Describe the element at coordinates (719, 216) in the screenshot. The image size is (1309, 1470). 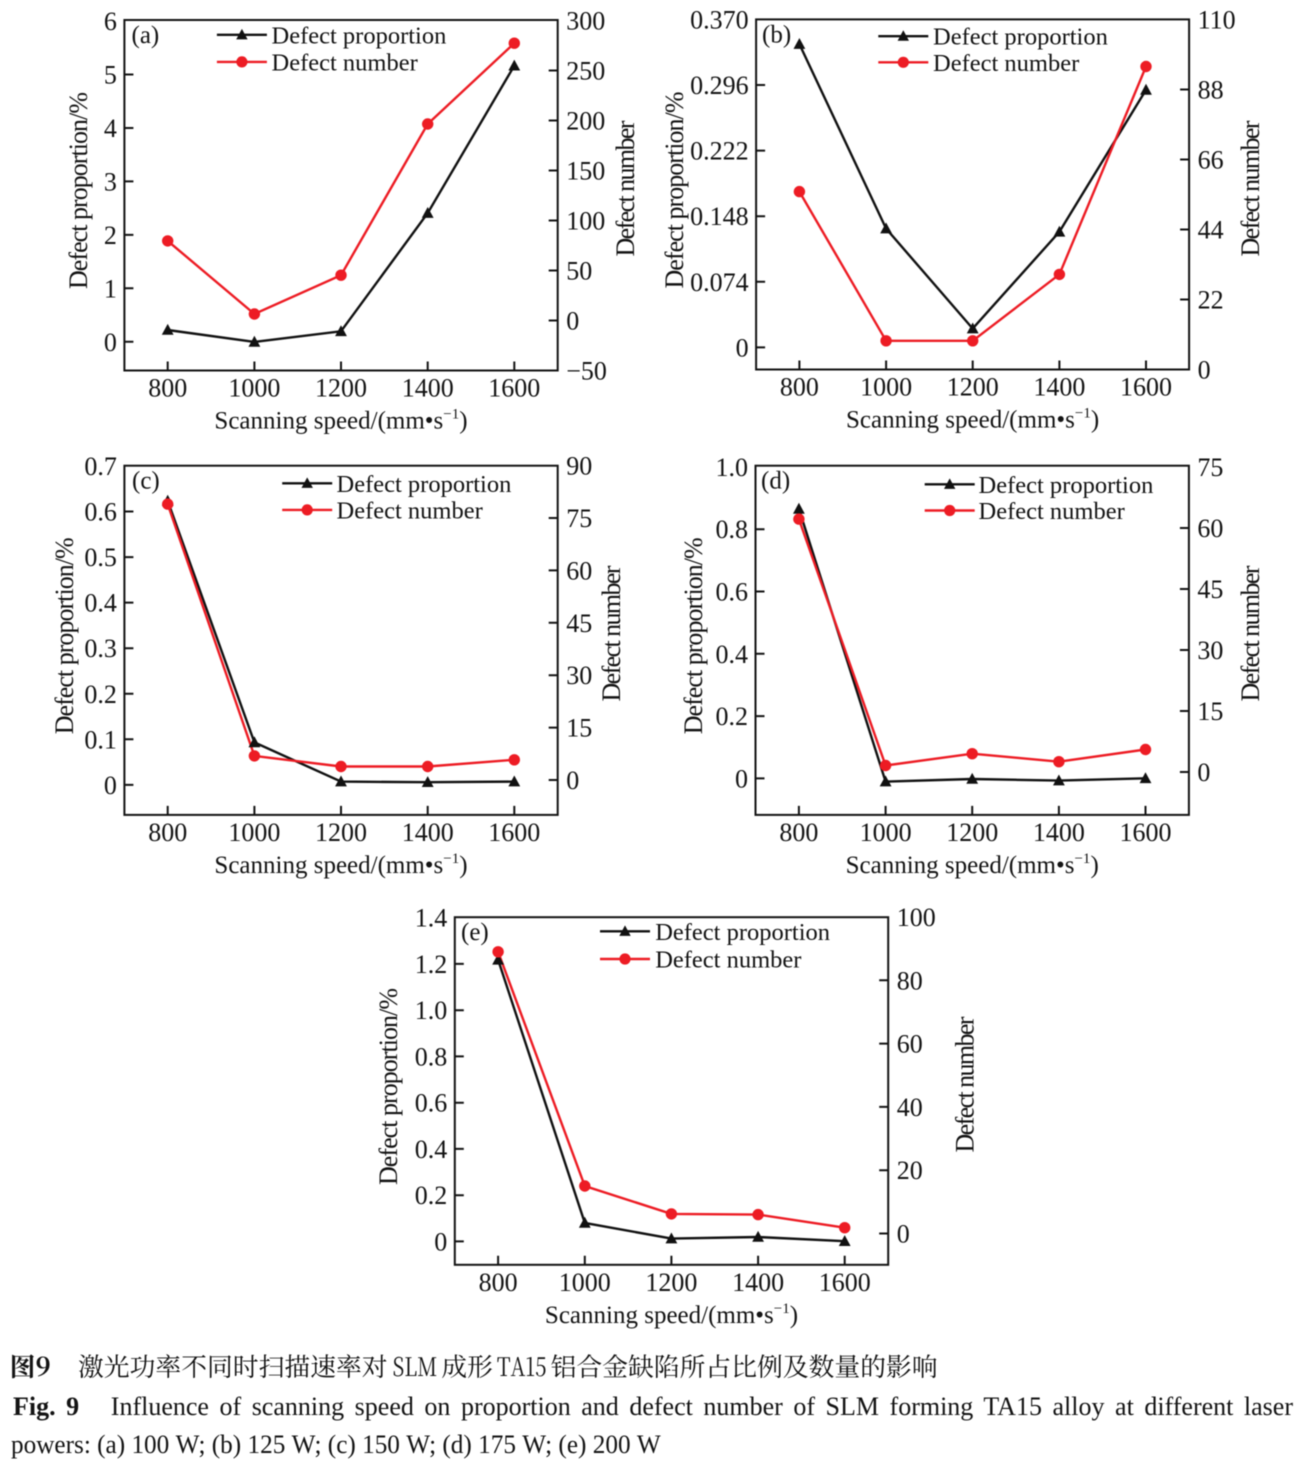
I see `svg-text: 0.148` at that location.